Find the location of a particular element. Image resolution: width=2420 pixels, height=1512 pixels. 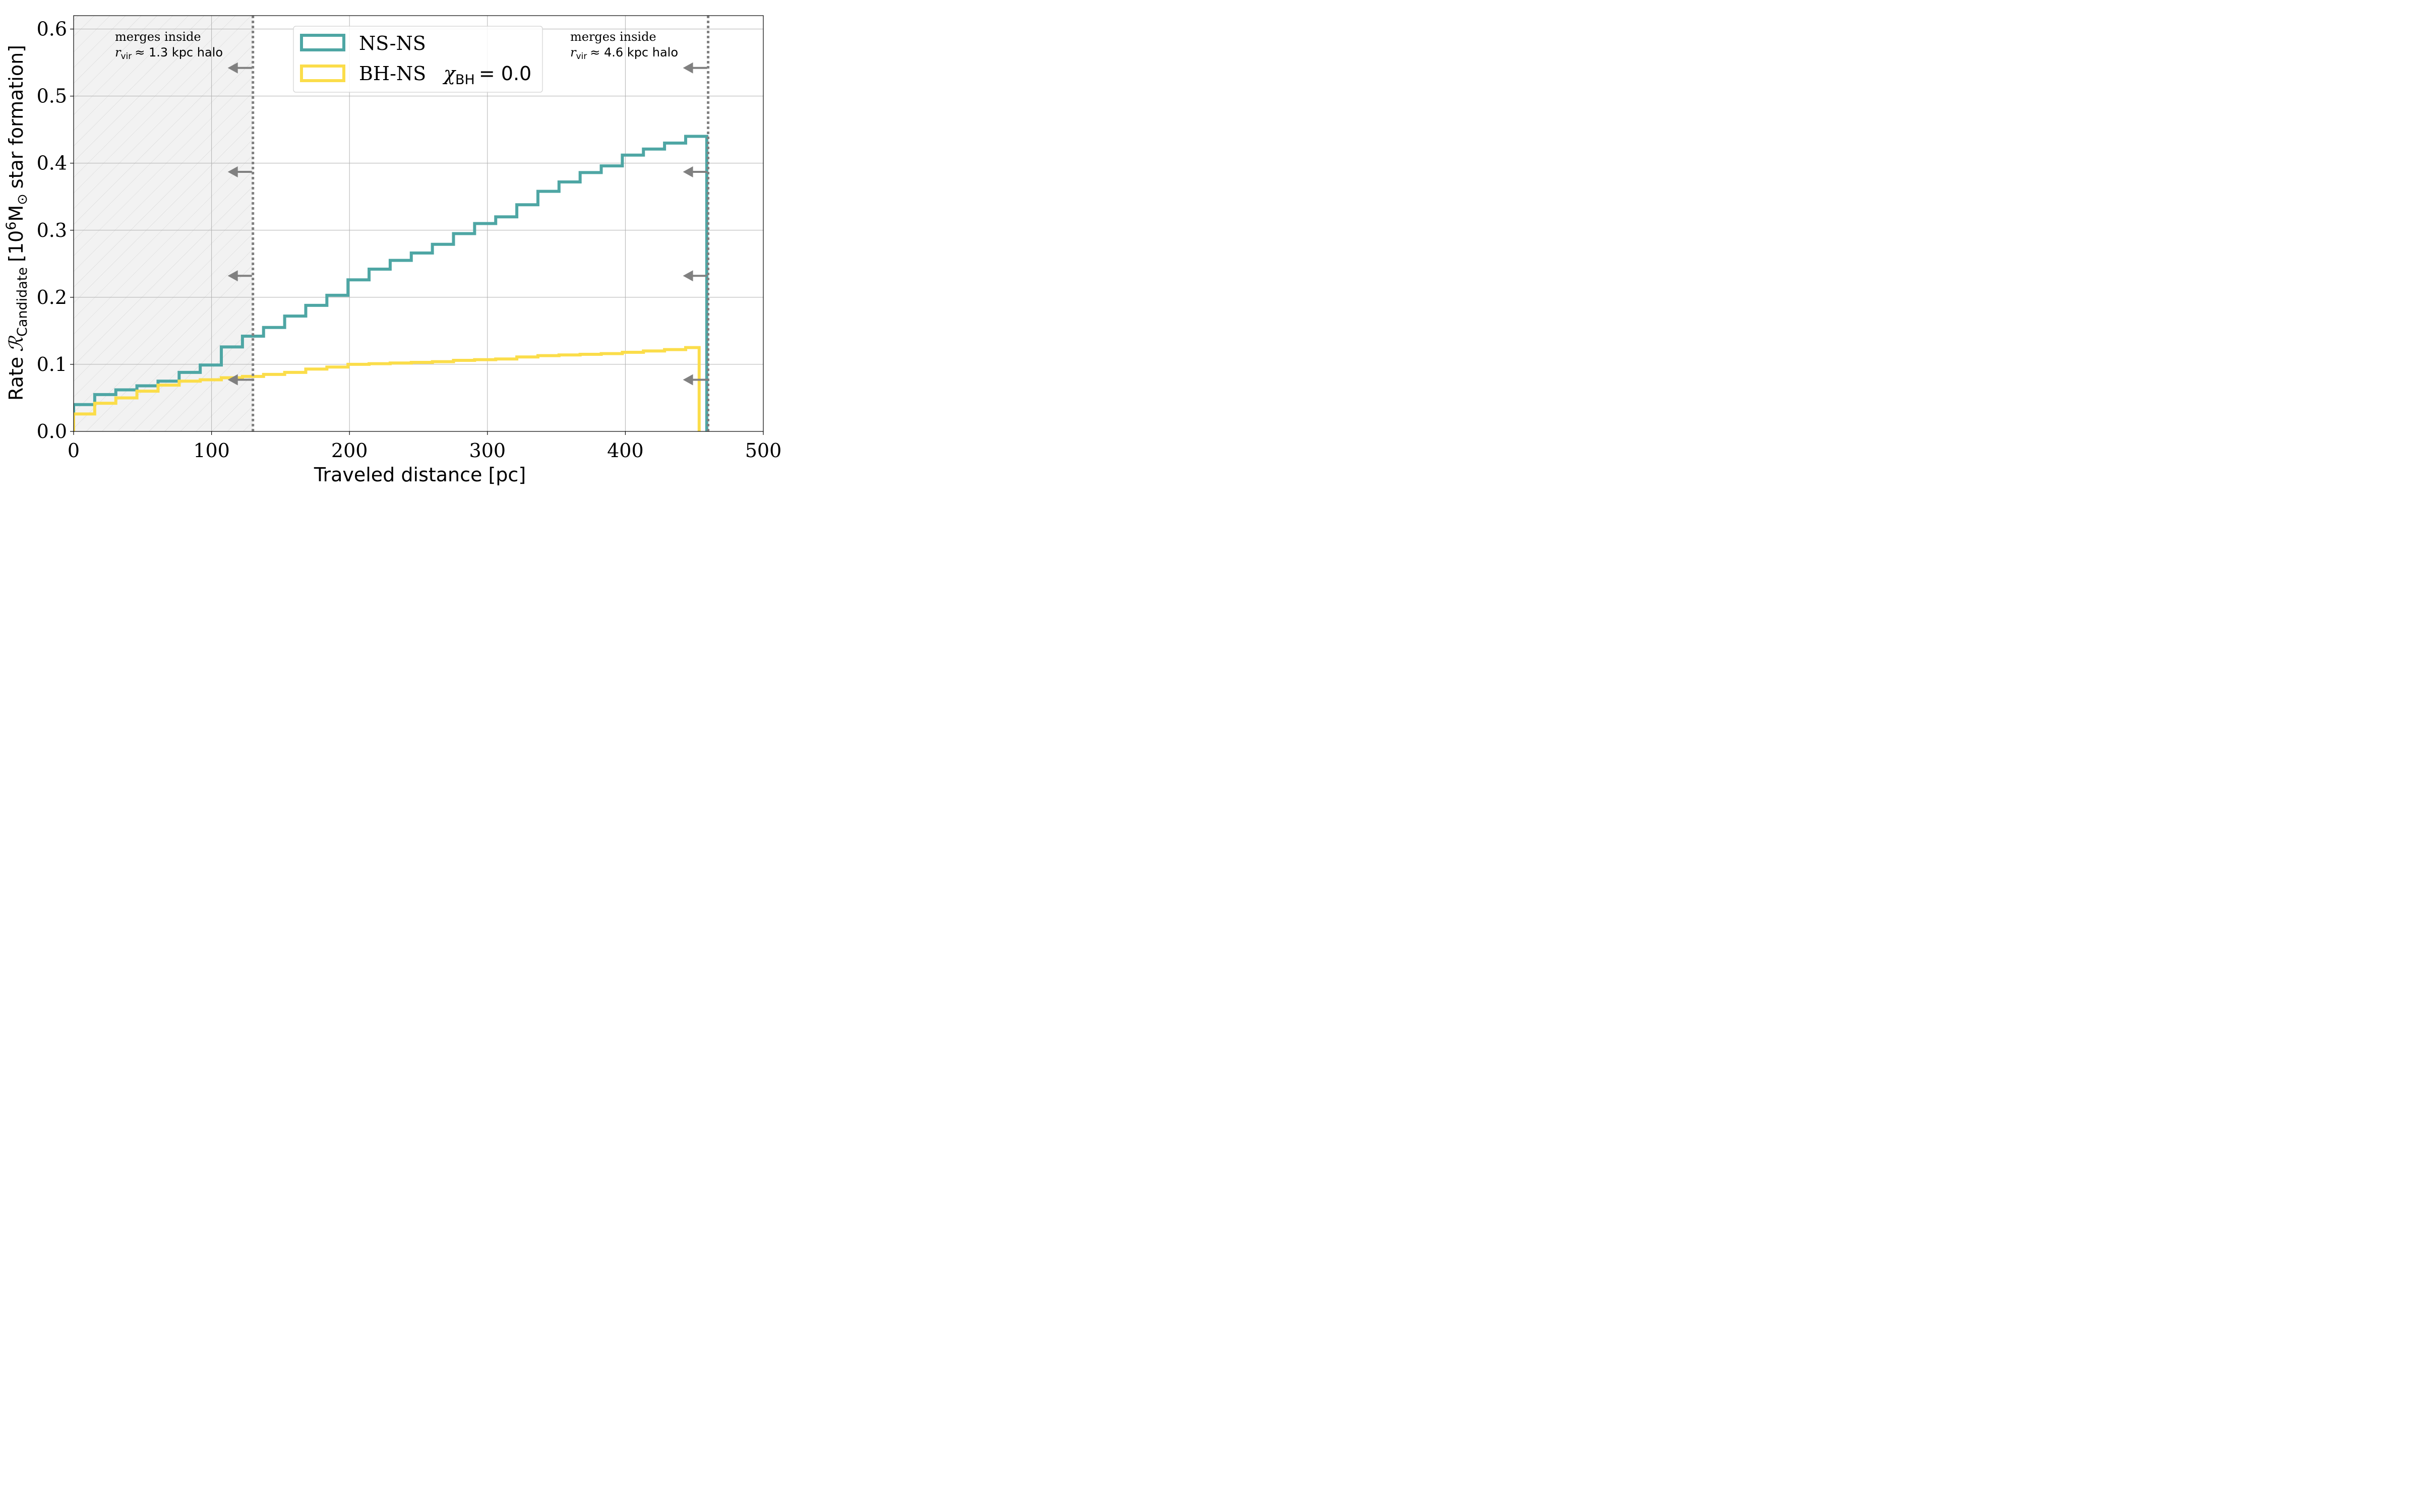

y-label-symbol-sub: Candidate is located at coordinates (22, 302).